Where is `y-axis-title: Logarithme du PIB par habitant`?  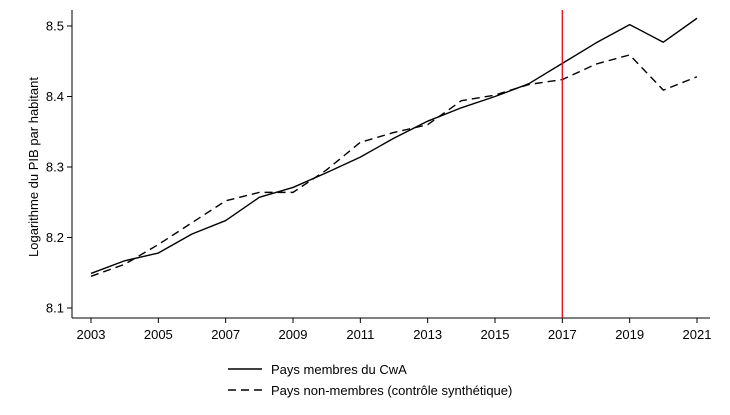 y-axis-title: Logarithme du PIB par habitant is located at coordinates (33, 167).